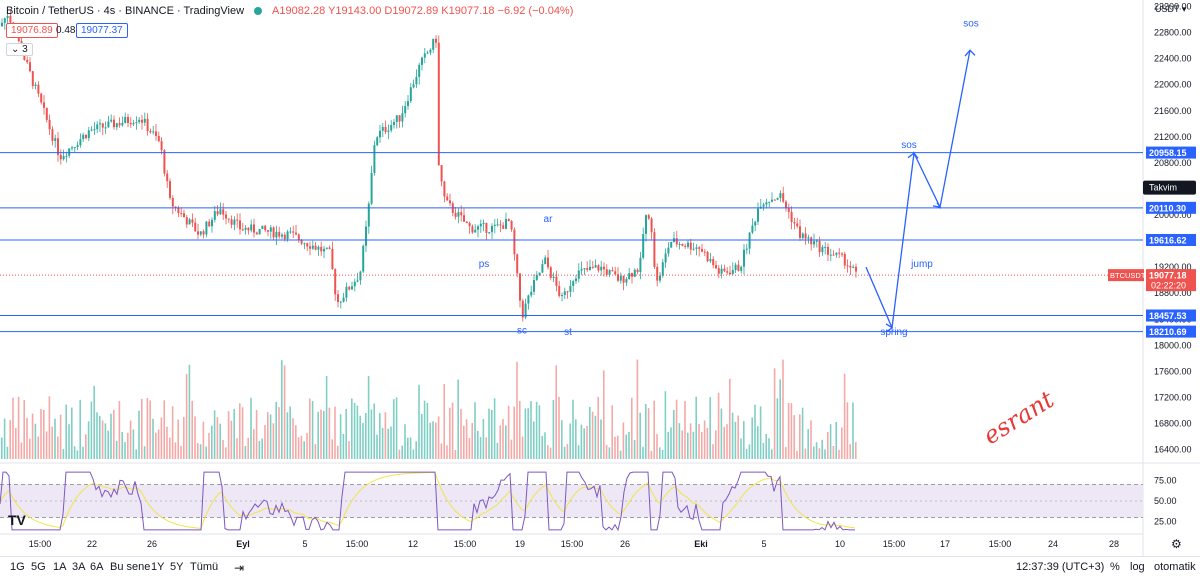 The height and width of the screenshot is (583, 1200). I want to click on timeframe-all: Tümü, so click(204, 567).